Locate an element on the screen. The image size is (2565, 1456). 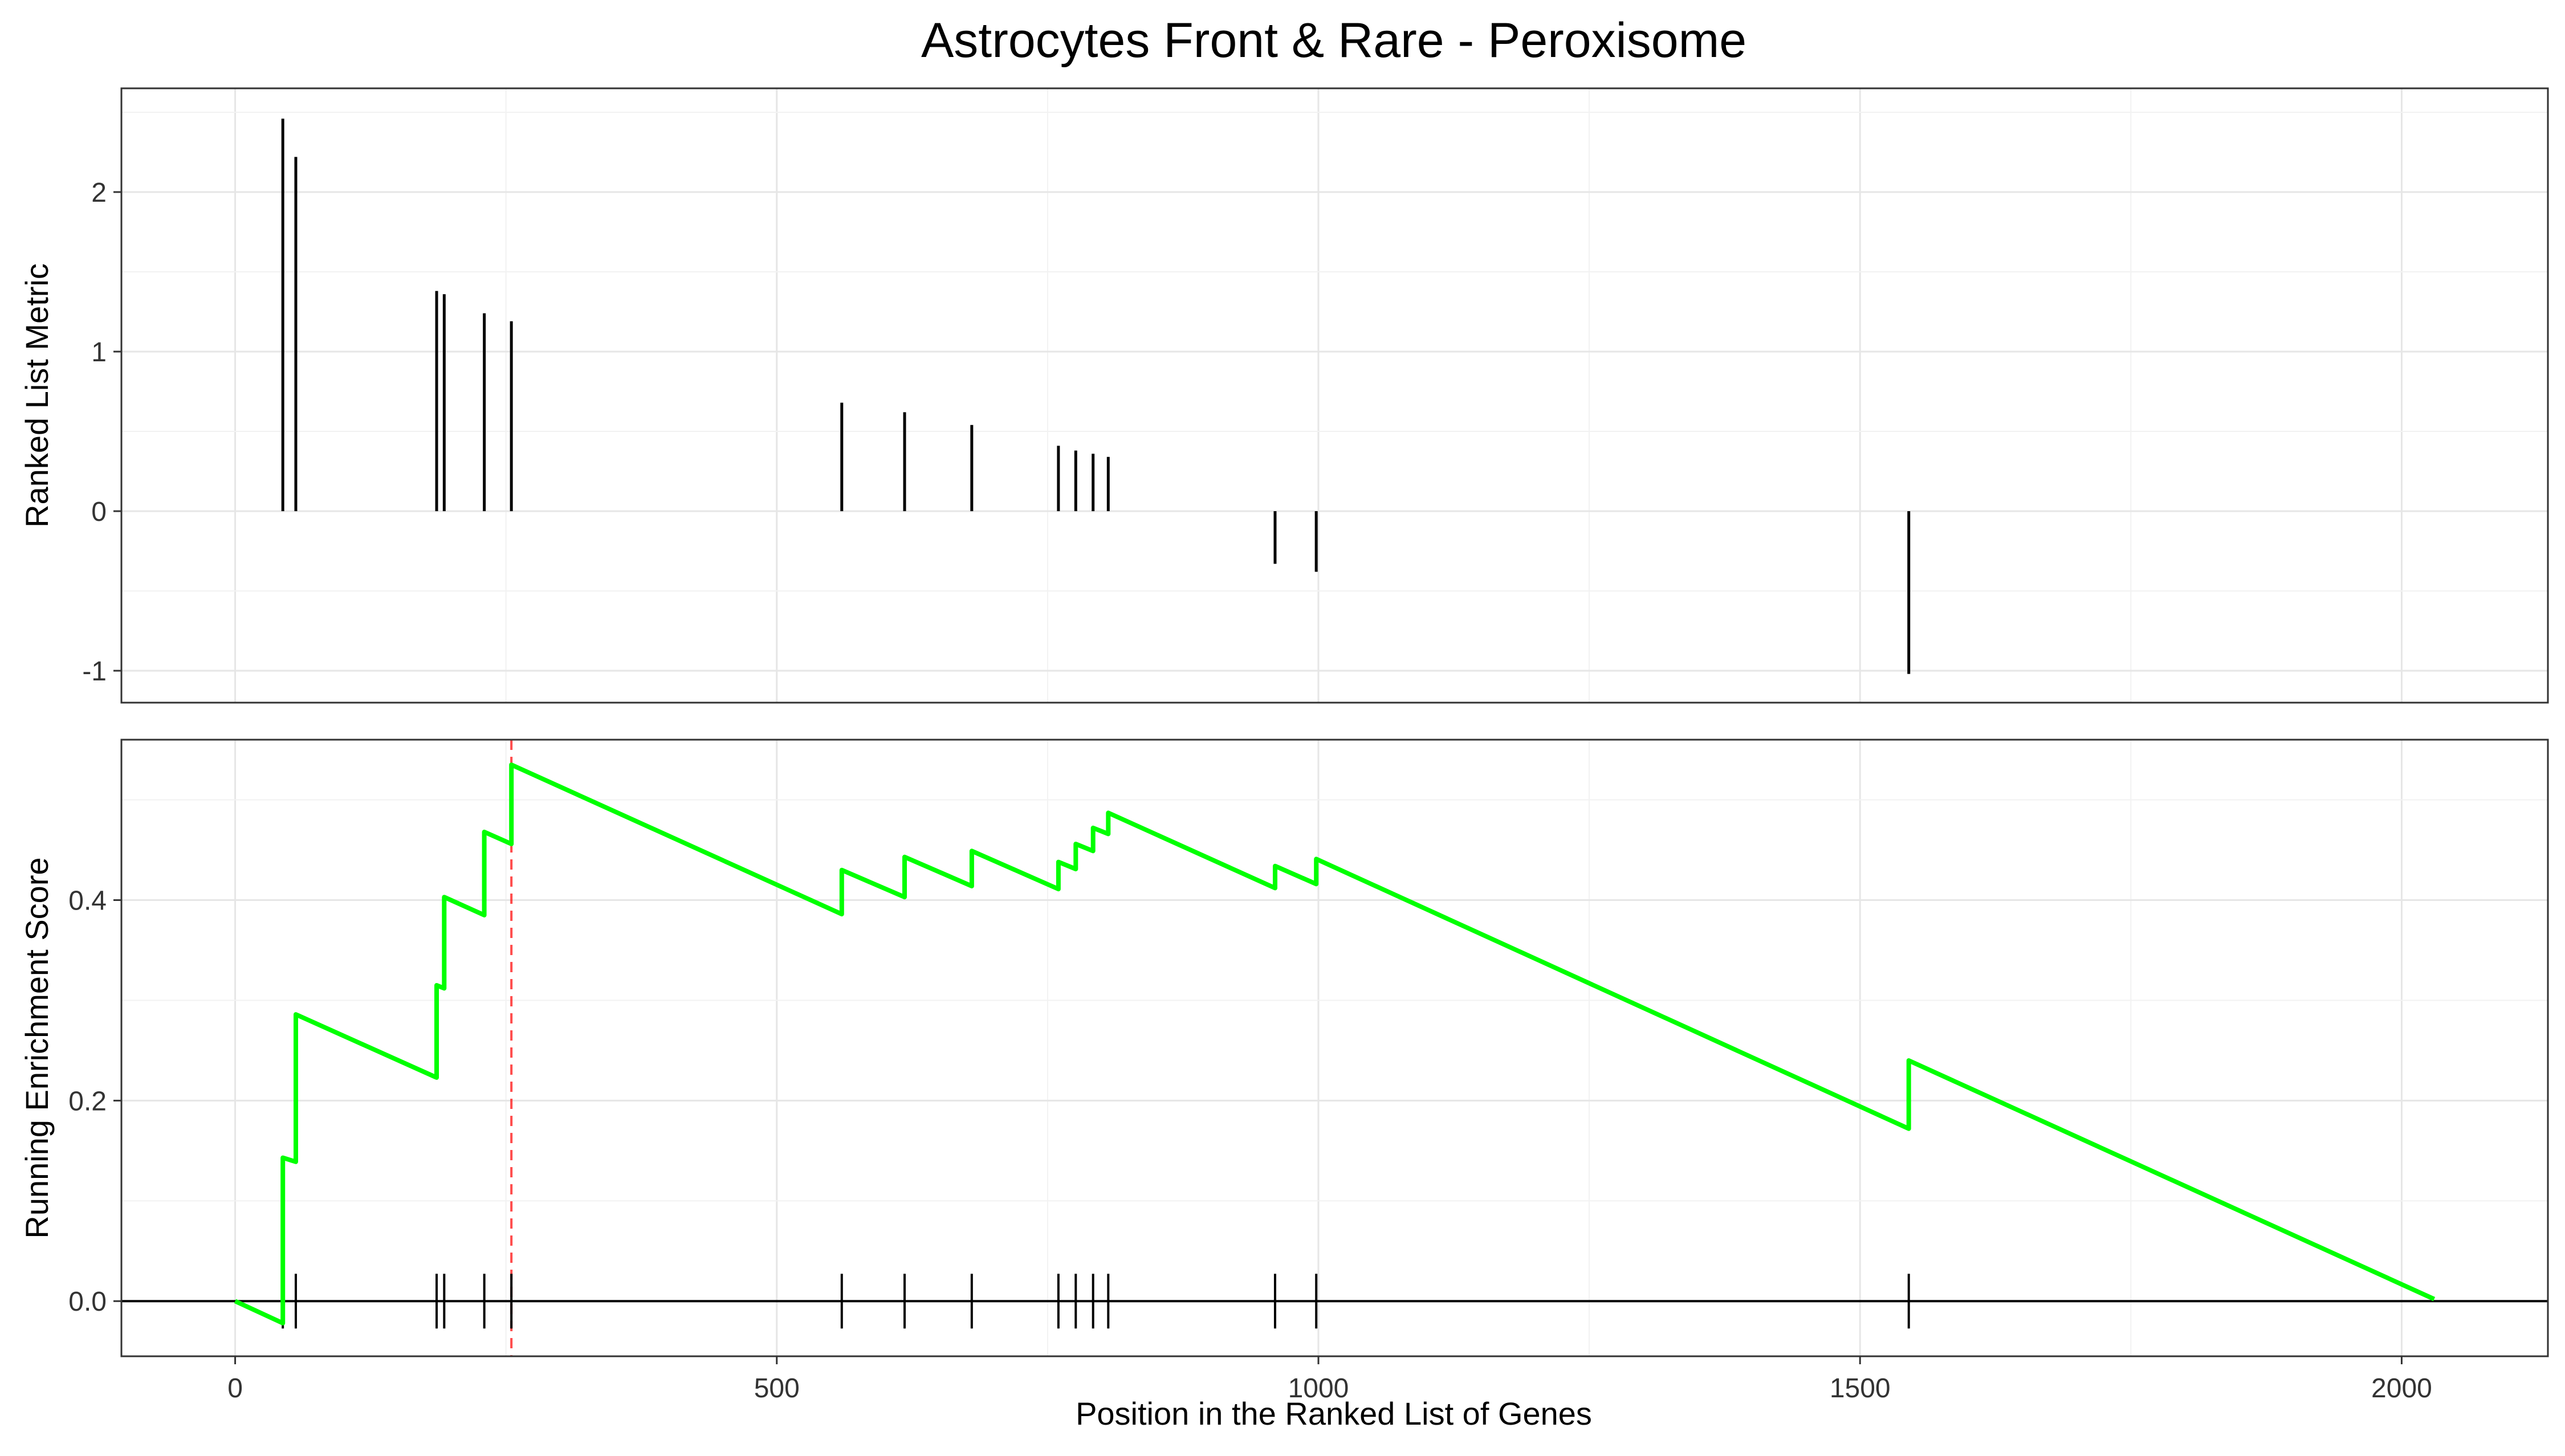
y-tick-label: 0.0 is located at coordinates (87, 1302).